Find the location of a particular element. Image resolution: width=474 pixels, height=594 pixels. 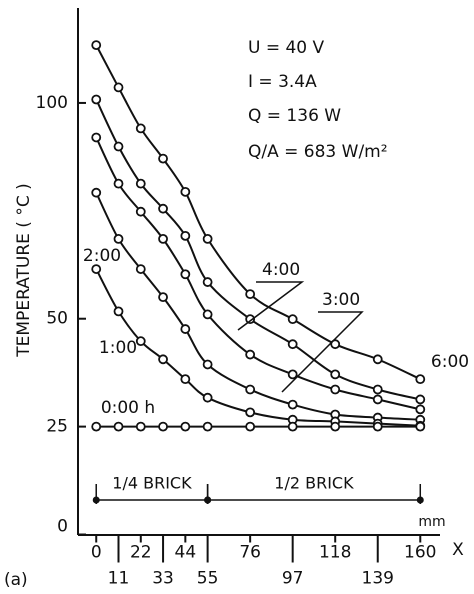

annotation: U = 40 V is located at coordinates (286, 48).